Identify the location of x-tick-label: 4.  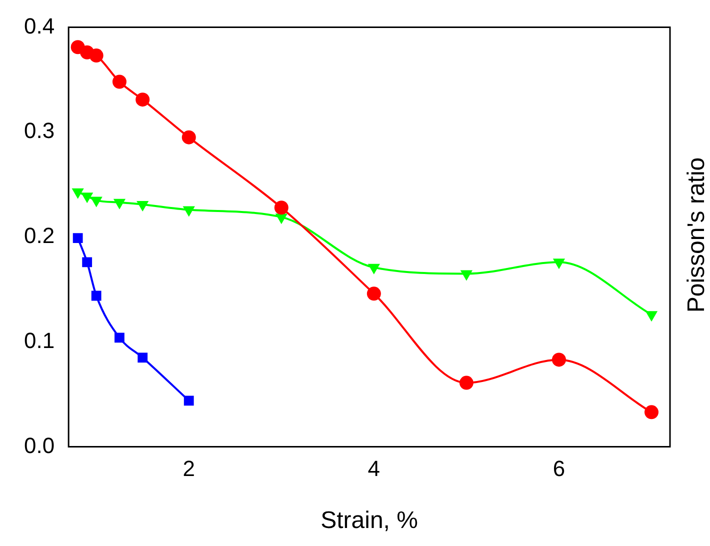
(374, 469).